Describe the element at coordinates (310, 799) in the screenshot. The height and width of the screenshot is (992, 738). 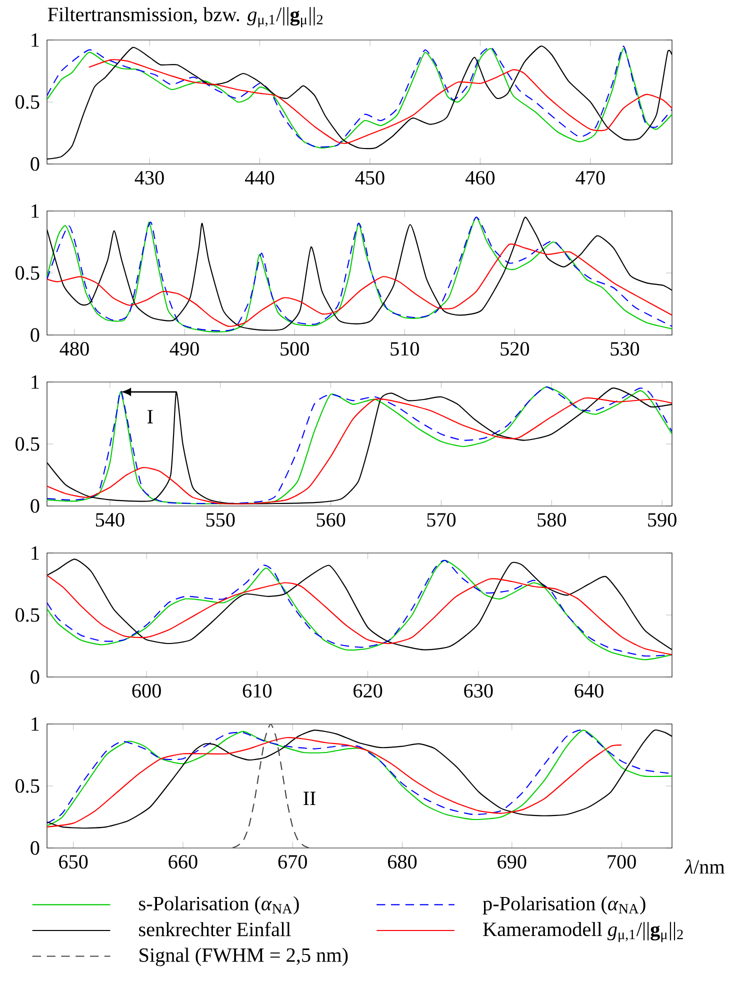
I see `annotation: II` at that location.